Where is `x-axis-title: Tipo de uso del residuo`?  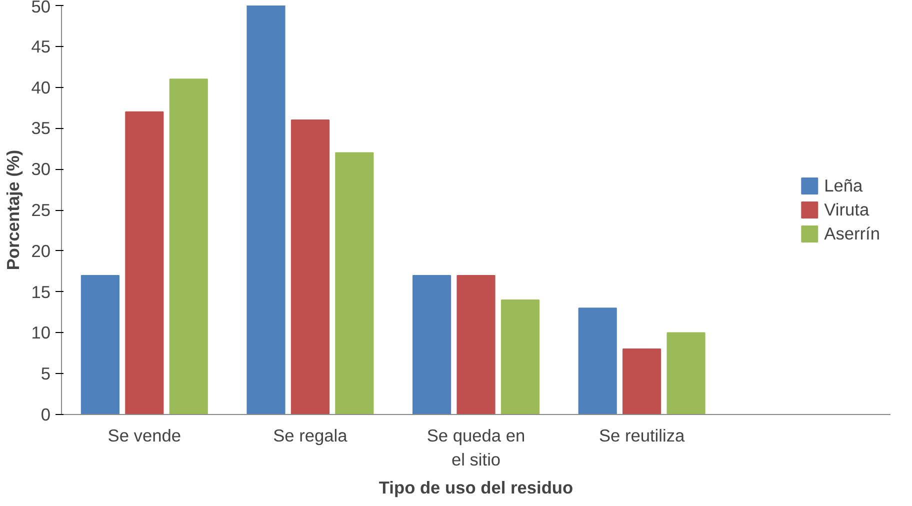
x-axis-title: Tipo de uso del residuo is located at coordinates (476, 488).